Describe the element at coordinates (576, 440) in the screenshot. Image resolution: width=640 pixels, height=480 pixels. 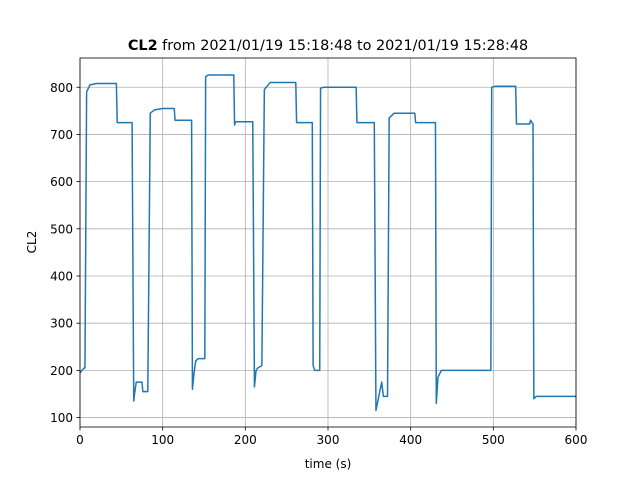
I see `x-tick-label: 600` at that location.